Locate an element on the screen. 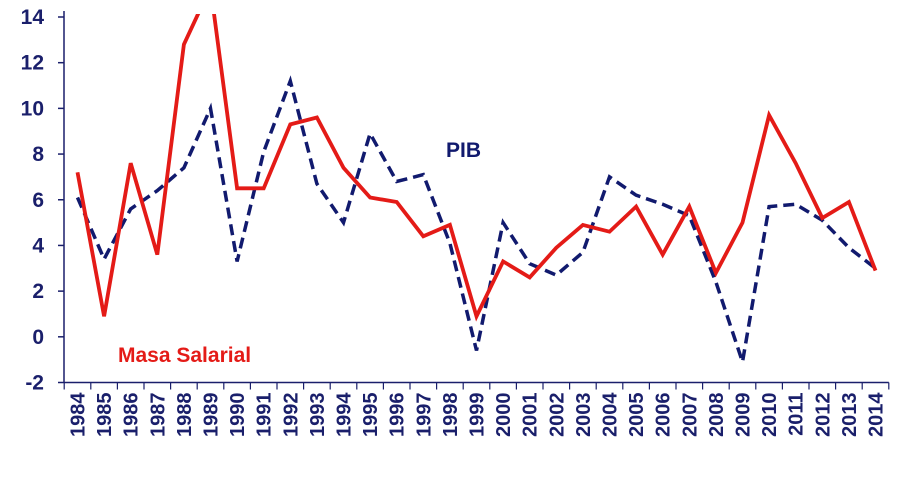 Image resolution: width=901 pixels, height=491 pixels. x-tick-label: 2014 is located at coordinates (877, 414).